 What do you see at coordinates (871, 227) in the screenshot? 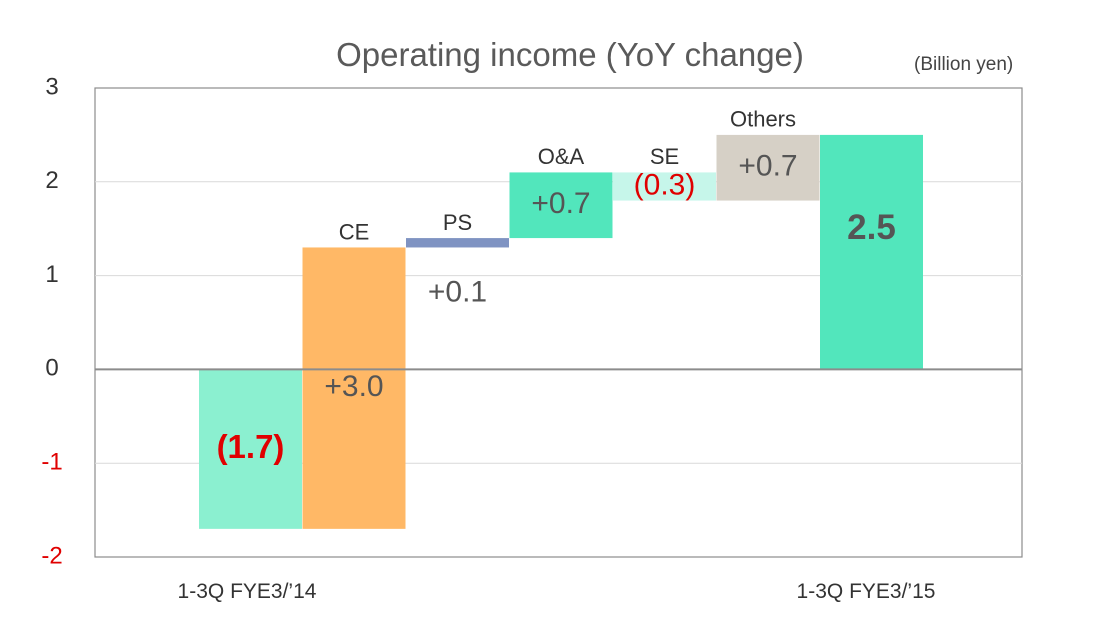
I see `bar-value-label: 2.5` at bounding box center [871, 227].